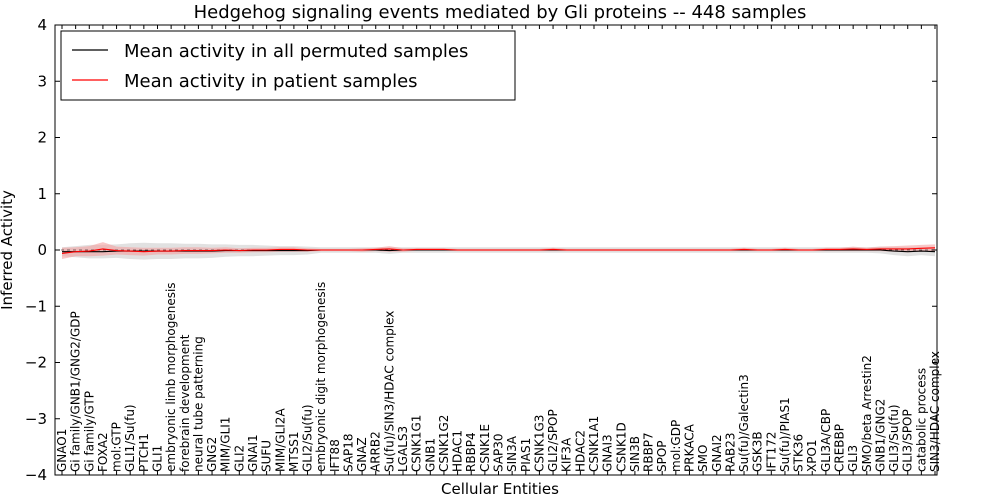 This screenshot has width=1000, height=500. What do you see at coordinates (500, 489) in the screenshot?
I see `x-axis-label: Cellular Entities` at bounding box center [500, 489].